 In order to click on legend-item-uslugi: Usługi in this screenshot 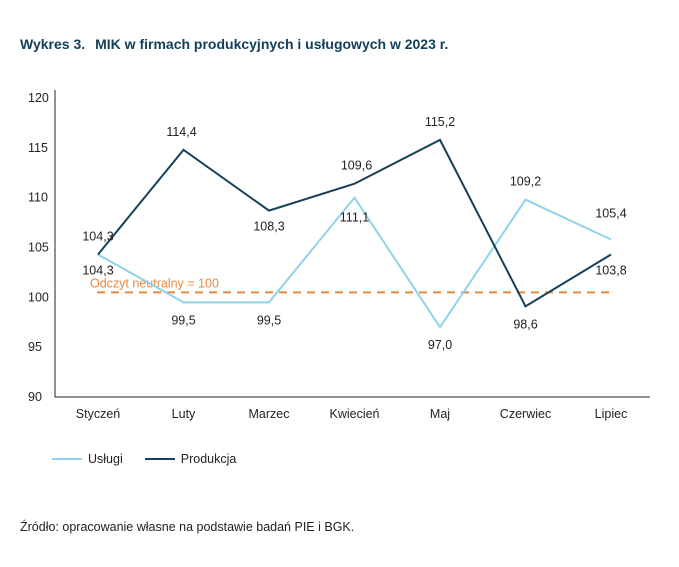, I will do `click(87, 459)`.